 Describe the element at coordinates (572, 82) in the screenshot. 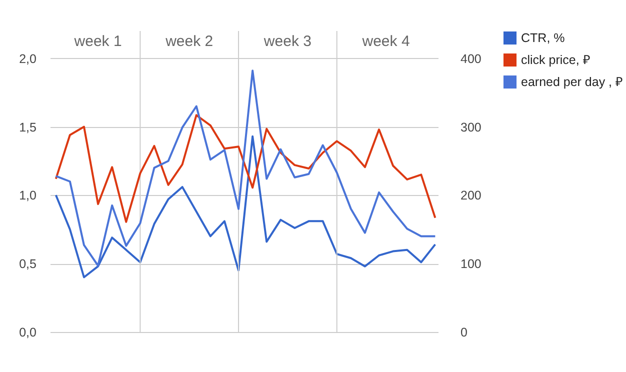

I see `legend-label: earned per day , ₽` at that location.